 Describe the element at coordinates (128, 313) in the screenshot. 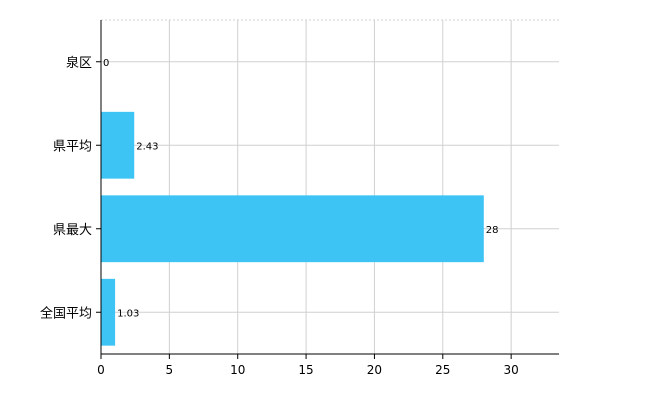

I see `data-label: 1.03` at that location.